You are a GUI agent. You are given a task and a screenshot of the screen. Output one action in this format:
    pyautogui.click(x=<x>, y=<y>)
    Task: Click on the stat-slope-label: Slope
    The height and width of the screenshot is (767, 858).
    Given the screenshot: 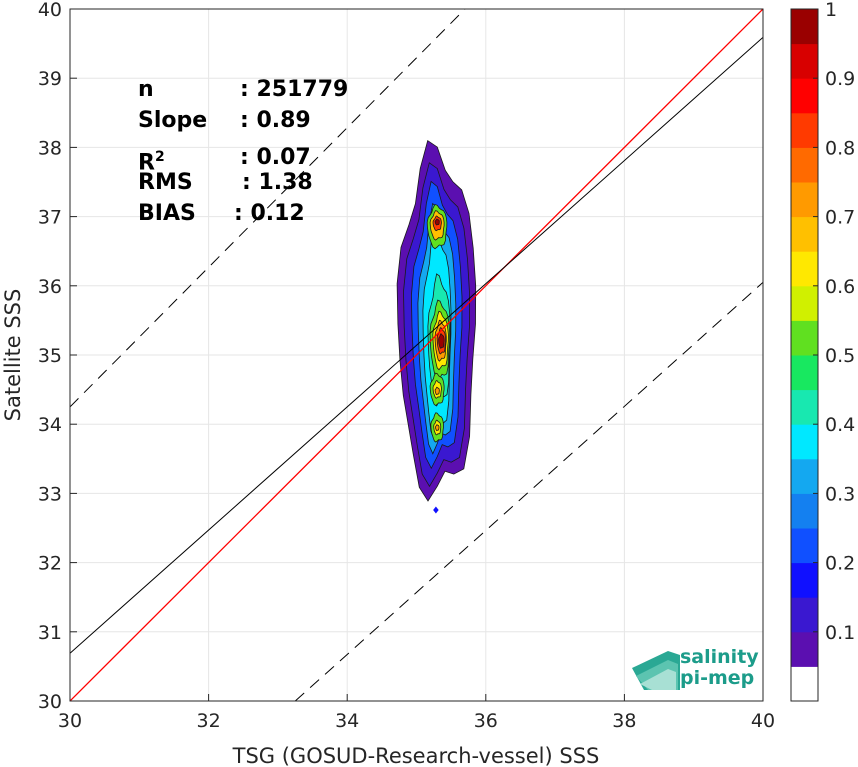 What is the action you would take?
    pyautogui.click(x=173, y=120)
    